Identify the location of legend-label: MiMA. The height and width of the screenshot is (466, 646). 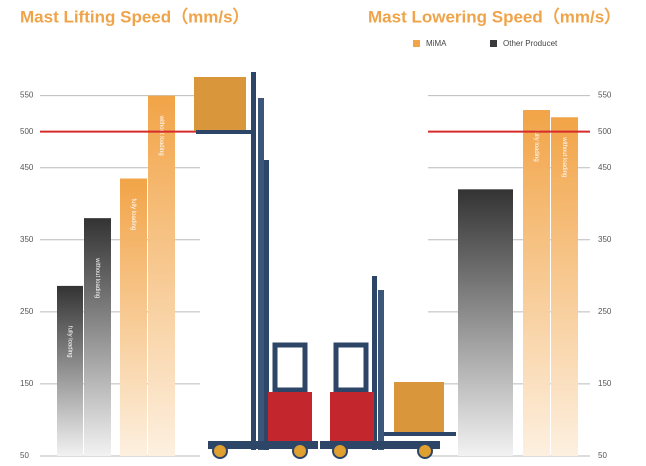
(436, 43).